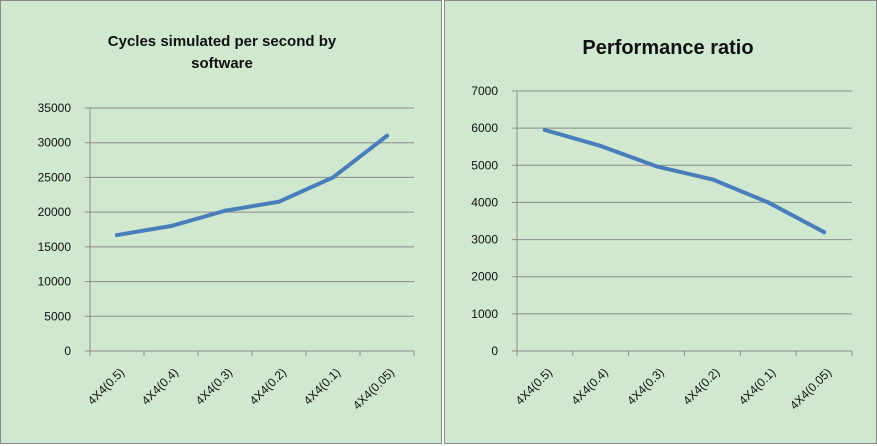  Describe the element at coordinates (55, 282) in the screenshot. I see `y-tick-label: 10000` at that location.